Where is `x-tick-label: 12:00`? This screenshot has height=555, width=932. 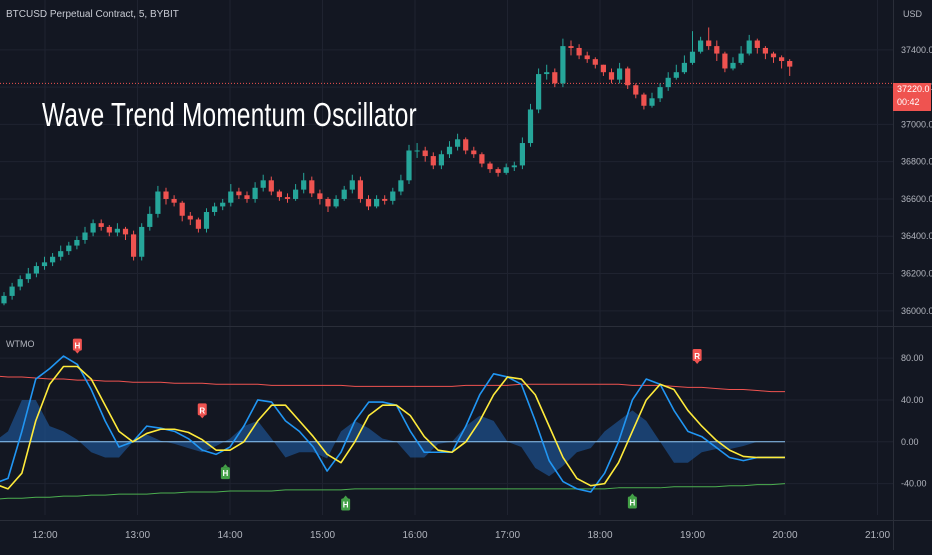 x-tick-label: 12:00 is located at coordinates (44, 535).